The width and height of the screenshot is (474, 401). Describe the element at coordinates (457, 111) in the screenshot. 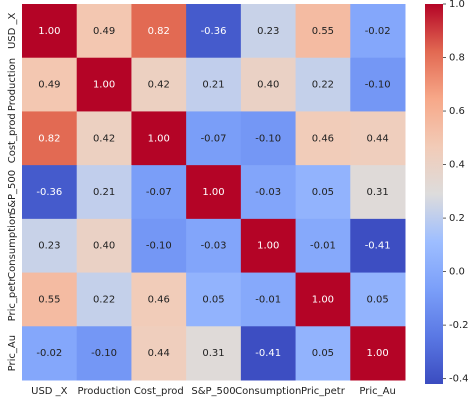

I see `colorbar-tick-label: 0.6` at that location.